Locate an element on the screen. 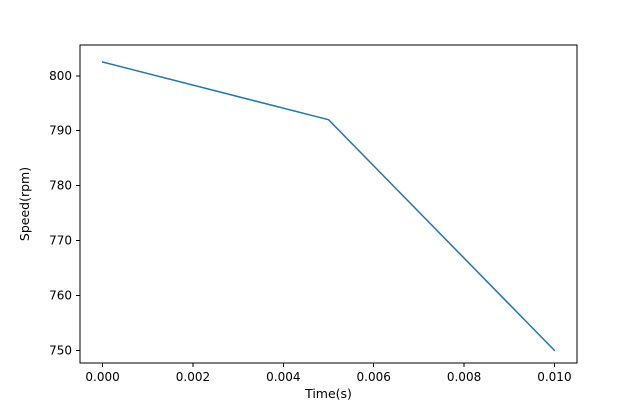 The height and width of the screenshot is (409, 640). y-tick-label: 780 is located at coordinates (60, 186).